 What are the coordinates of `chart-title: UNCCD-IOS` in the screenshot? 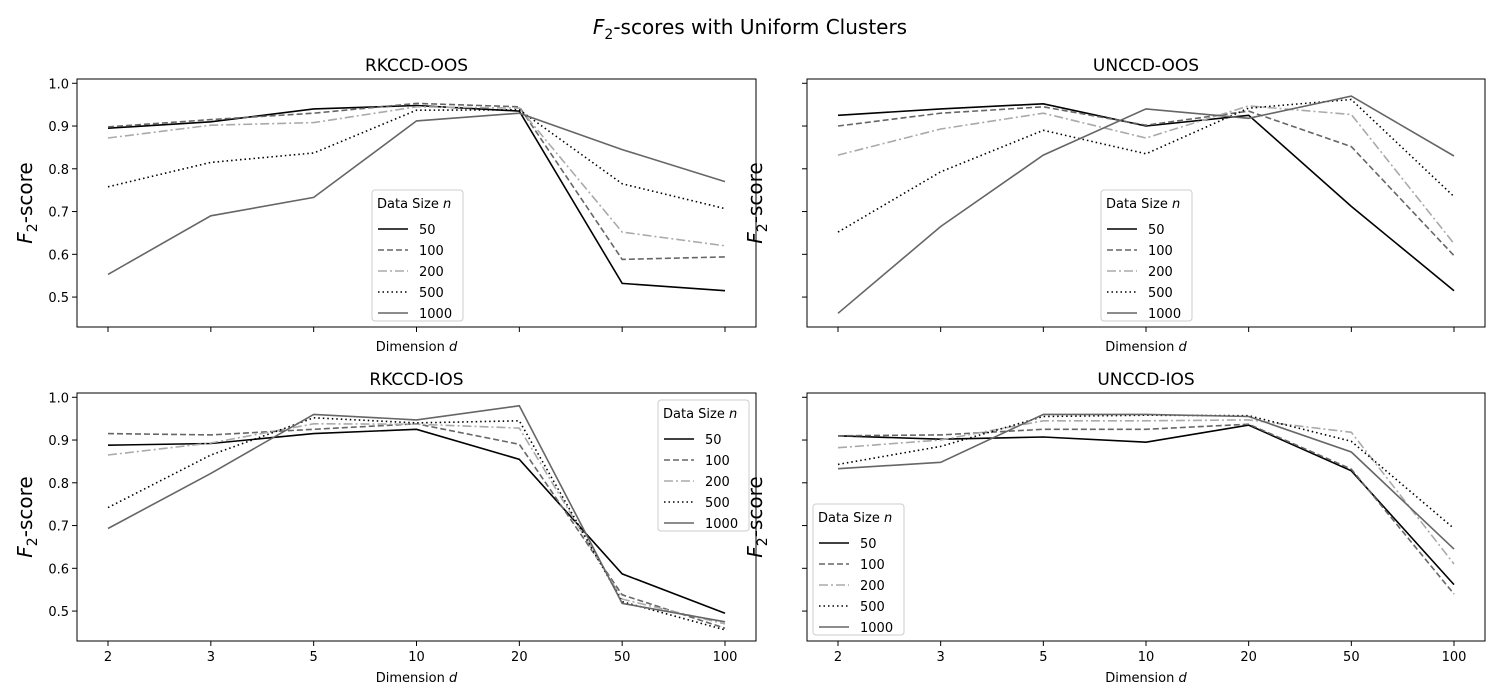 It's located at (1145, 380).